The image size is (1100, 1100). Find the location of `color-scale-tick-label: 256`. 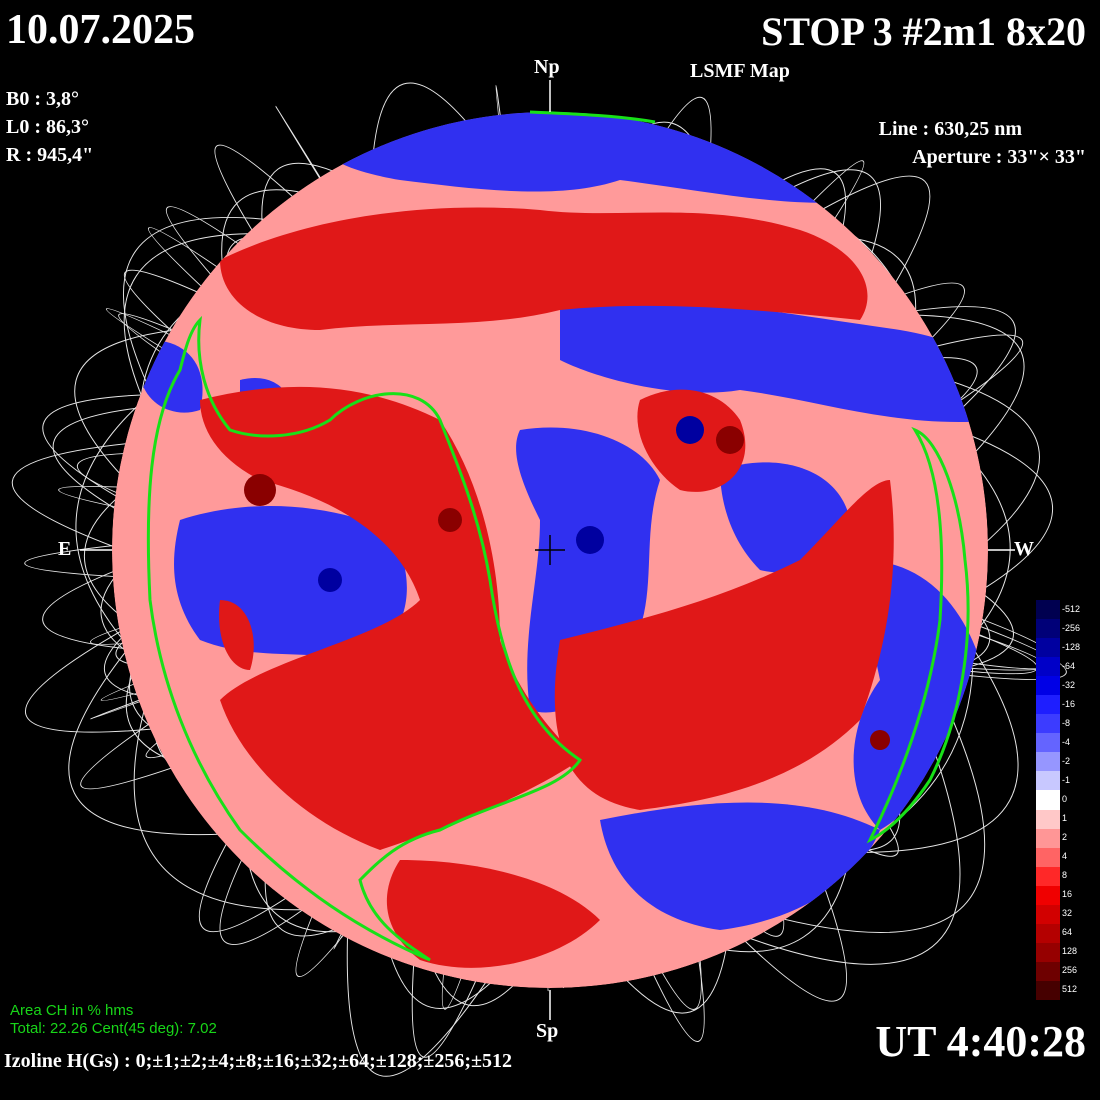

color-scale-tick-label: 256 is located at coordinates (1070, 970).